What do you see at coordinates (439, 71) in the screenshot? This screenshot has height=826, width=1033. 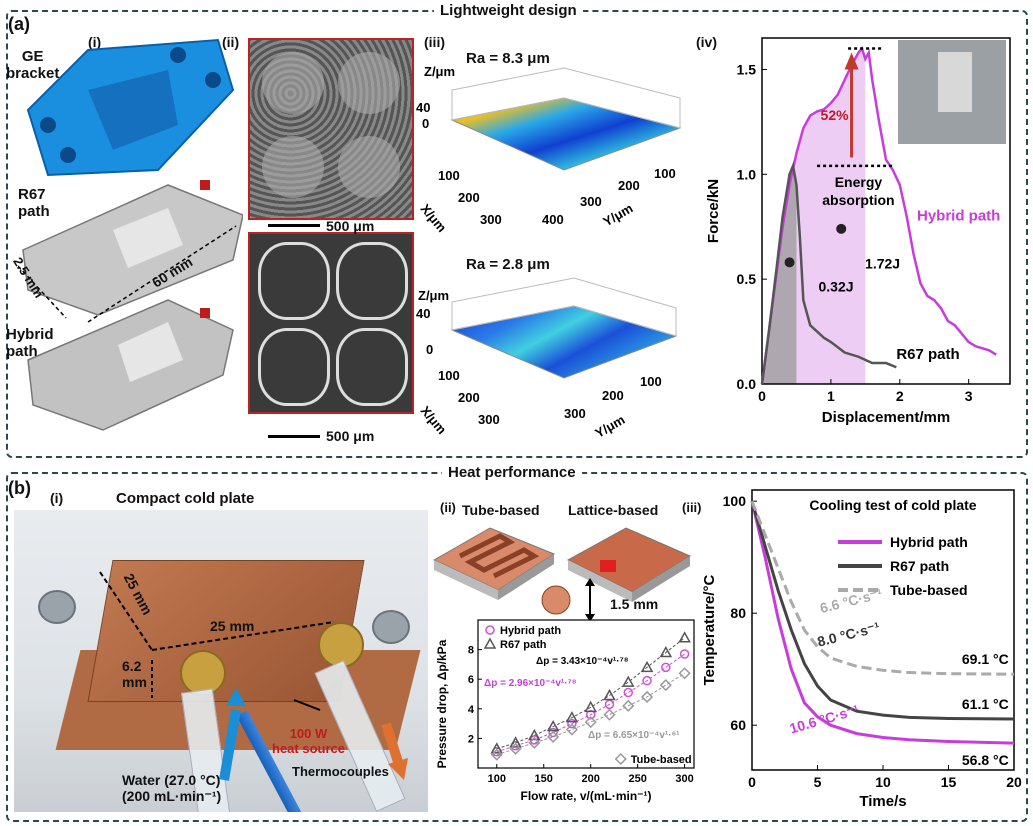 I see `surf-top-zlabel: Z/μm` at bounding box center [439, 71].